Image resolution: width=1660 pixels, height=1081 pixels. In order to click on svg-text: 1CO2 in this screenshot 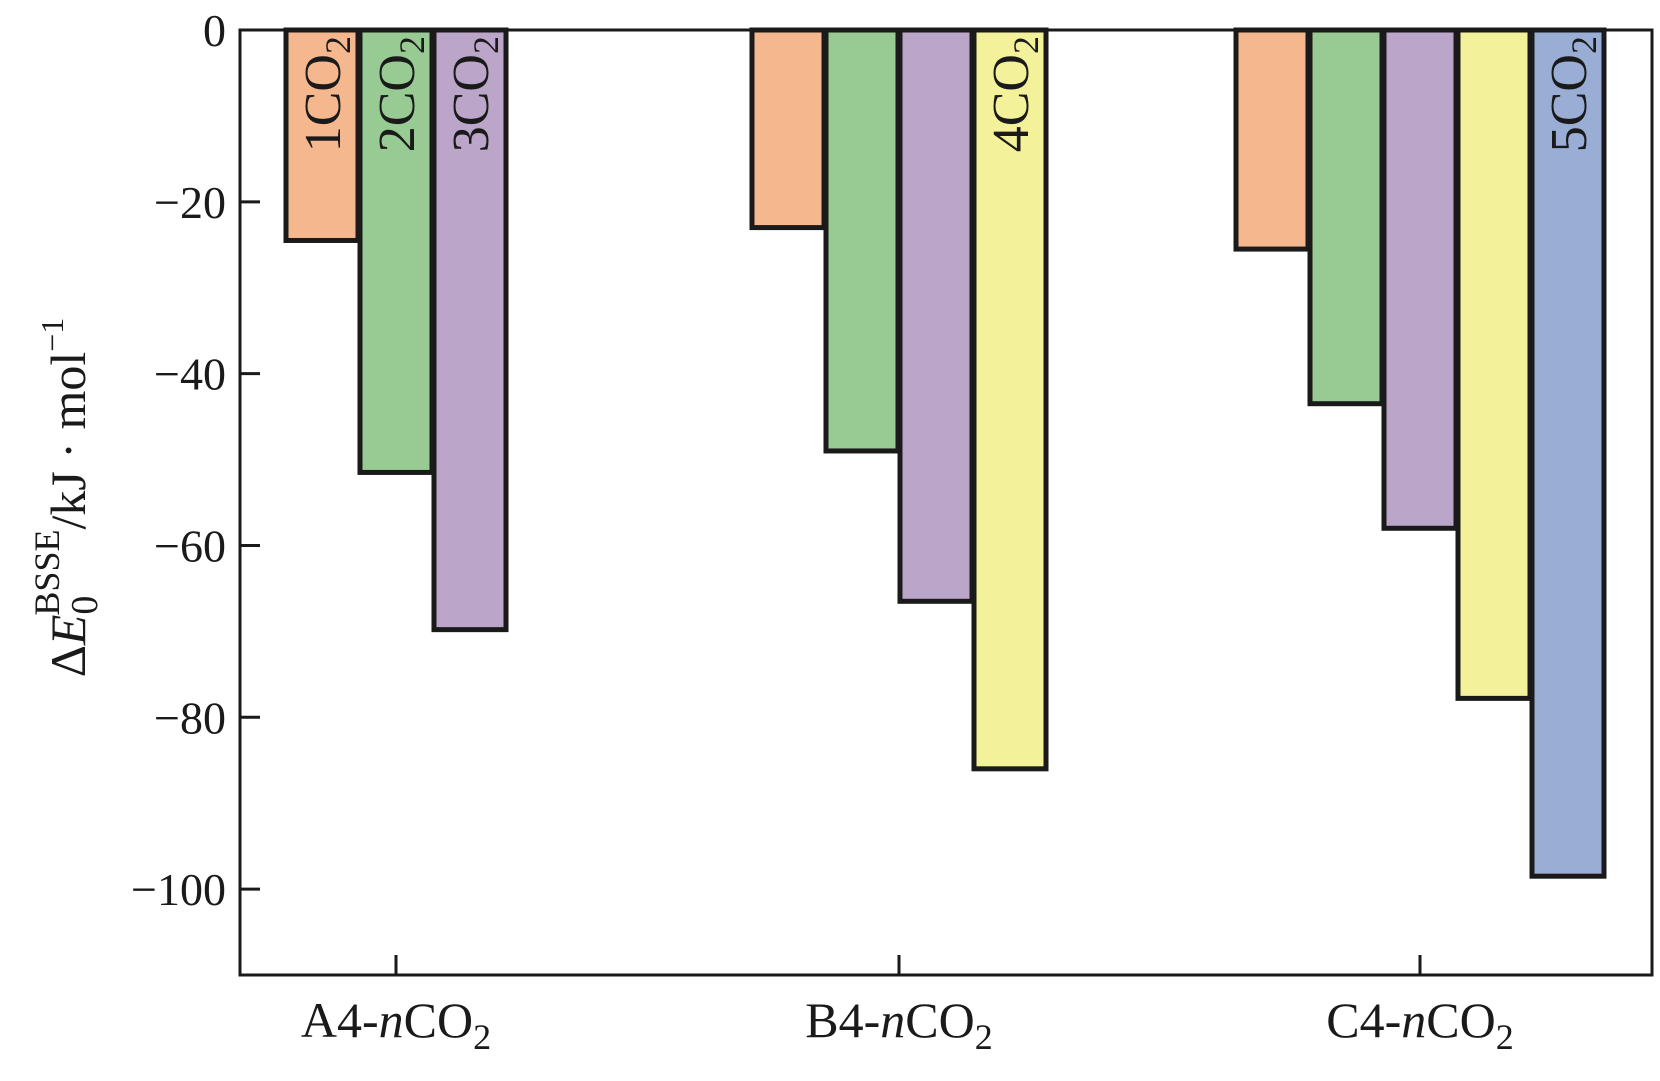, I will do `click(326, 94)`.